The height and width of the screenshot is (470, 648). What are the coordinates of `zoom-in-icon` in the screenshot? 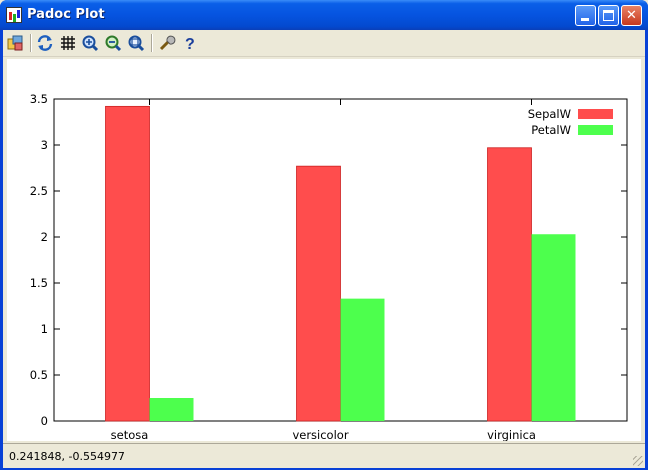 It's located at (90, 43).